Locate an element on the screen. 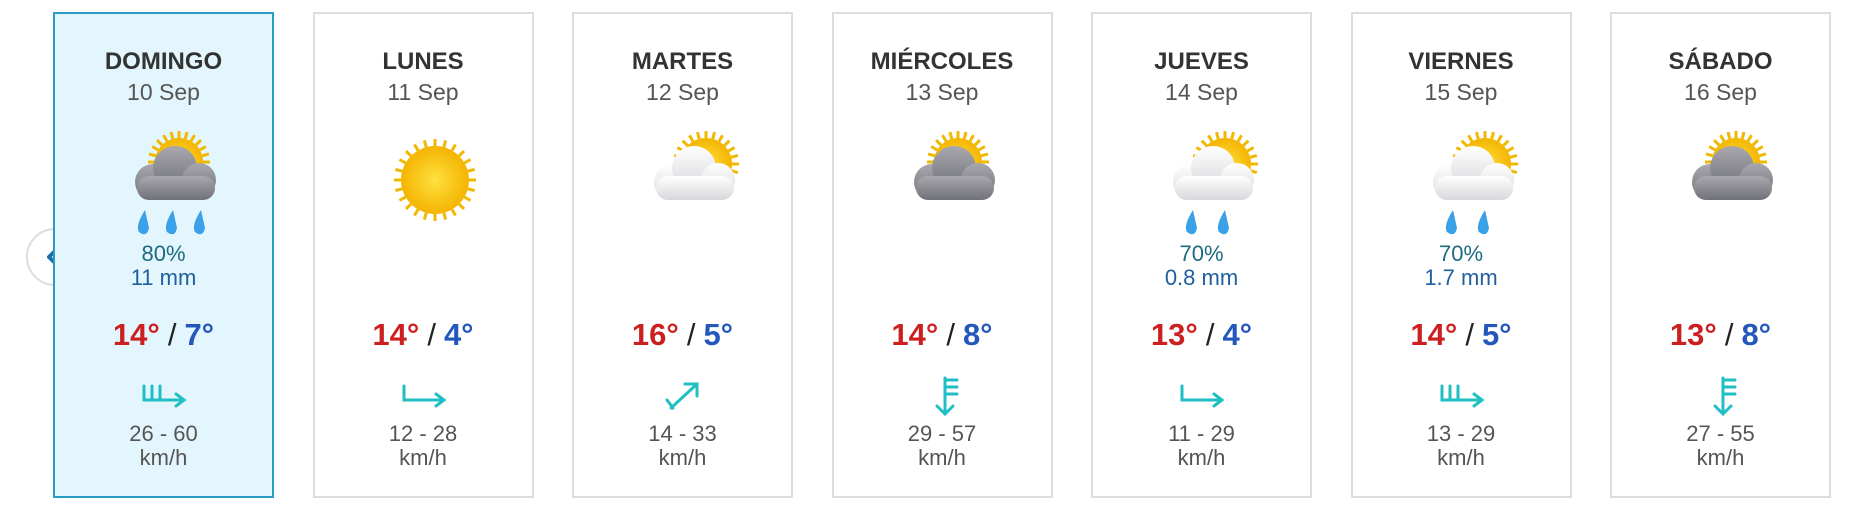 The width and height of the screenshot is (1866, 520). day-date: 15 Sep is located at coordinates (1461, 92).